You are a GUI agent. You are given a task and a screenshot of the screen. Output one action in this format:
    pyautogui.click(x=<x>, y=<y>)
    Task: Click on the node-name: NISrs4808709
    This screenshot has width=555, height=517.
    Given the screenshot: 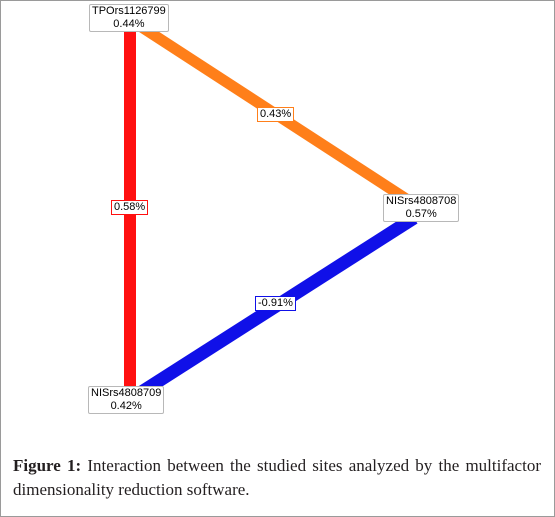 What is the action you would take?
    pyautogui.click(x=126, y=393)
    